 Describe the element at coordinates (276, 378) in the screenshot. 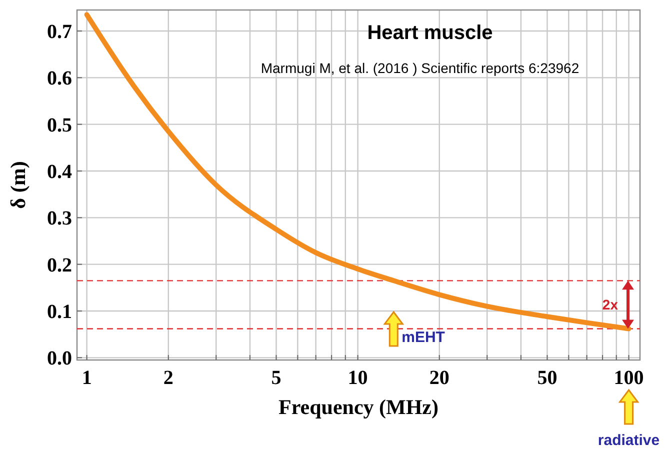

I see `x-tick-label: 5` at that location.